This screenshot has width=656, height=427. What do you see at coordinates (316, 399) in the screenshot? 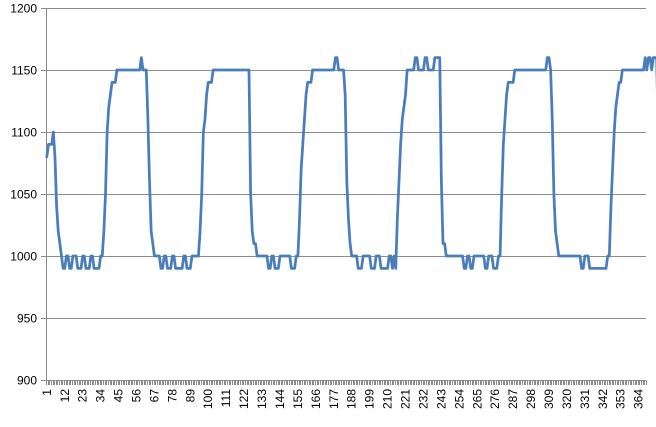
I see `x-tick-label: 166` at bounding box center [316, 399].